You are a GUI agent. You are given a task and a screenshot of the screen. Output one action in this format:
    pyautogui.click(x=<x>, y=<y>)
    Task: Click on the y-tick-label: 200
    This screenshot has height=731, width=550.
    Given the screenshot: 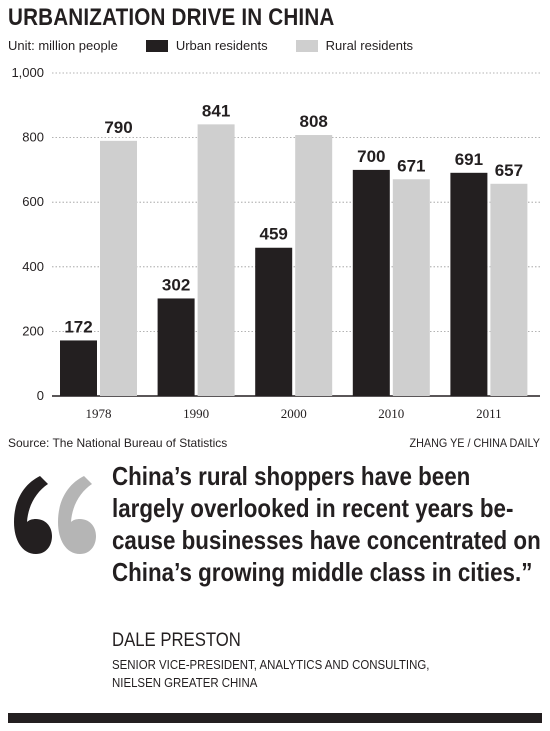 What is the action you would take?
    pyautogui.click(x=33, y=330)
    